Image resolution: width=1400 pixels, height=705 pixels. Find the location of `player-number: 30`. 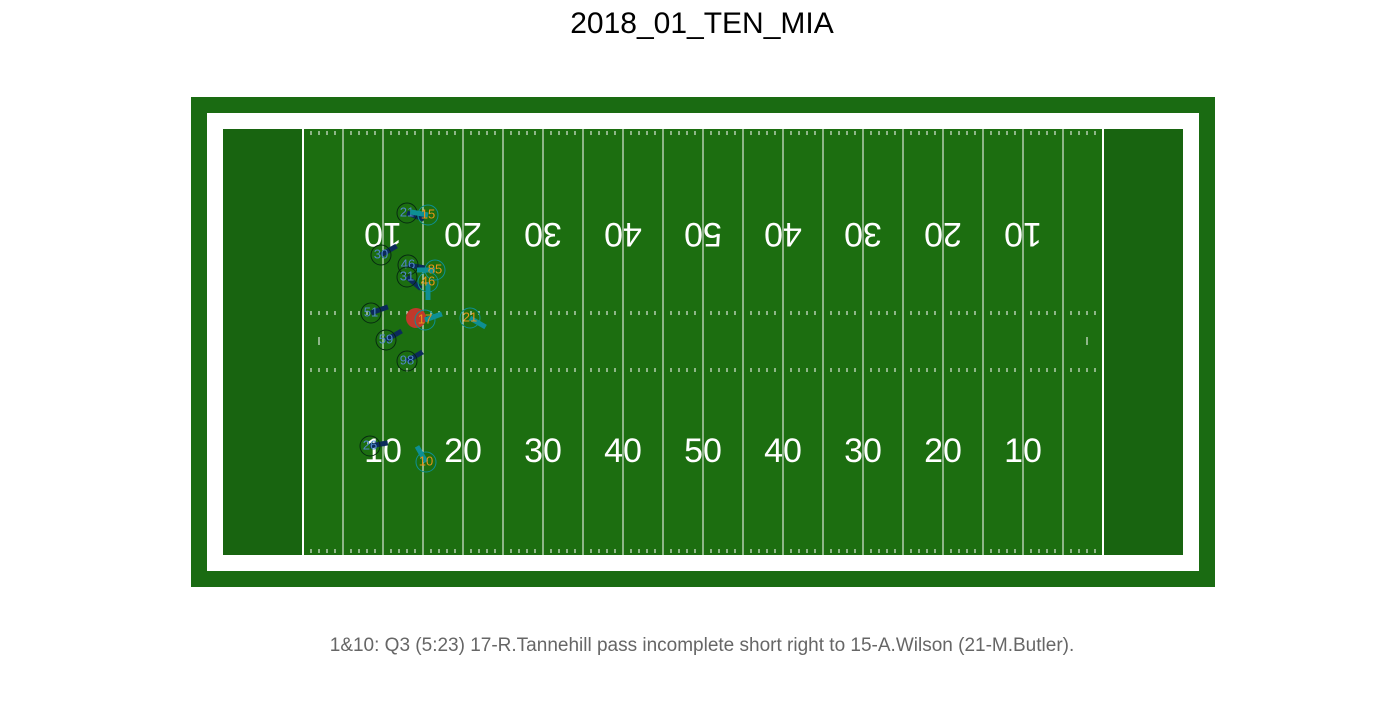

player-number: 30 is located at coordinates (381, 253).